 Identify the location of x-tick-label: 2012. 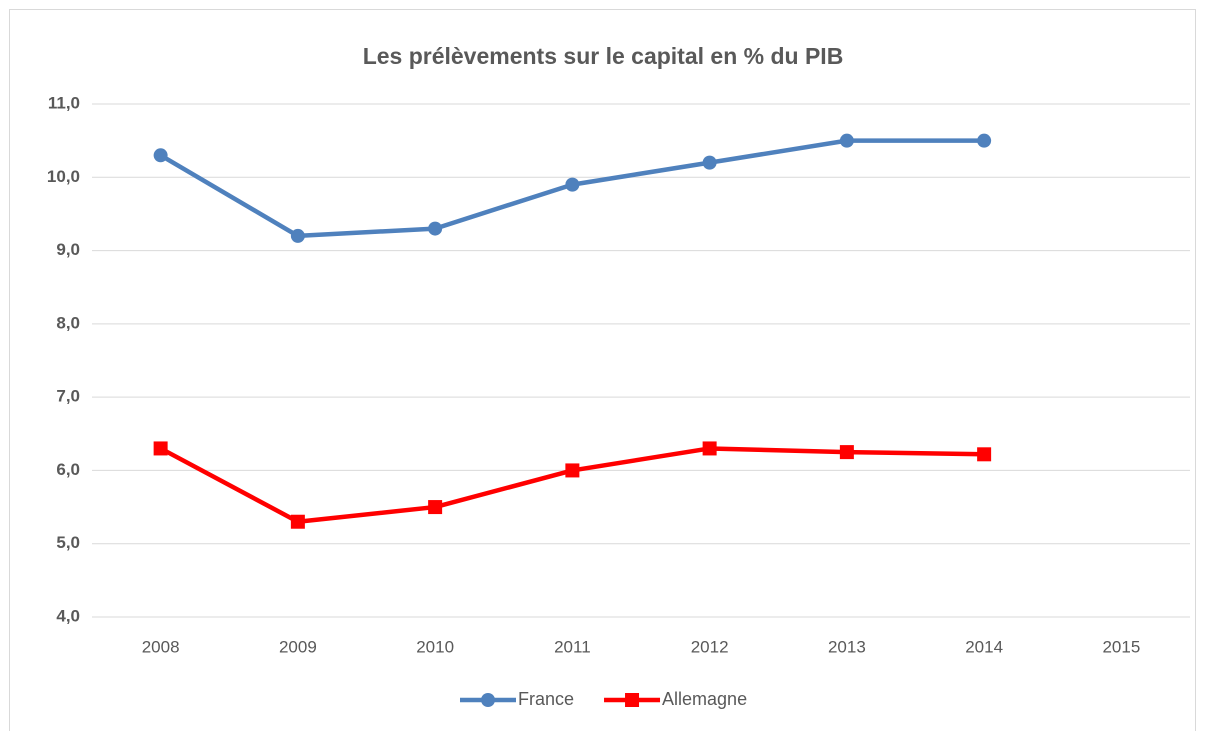
(710, 646).